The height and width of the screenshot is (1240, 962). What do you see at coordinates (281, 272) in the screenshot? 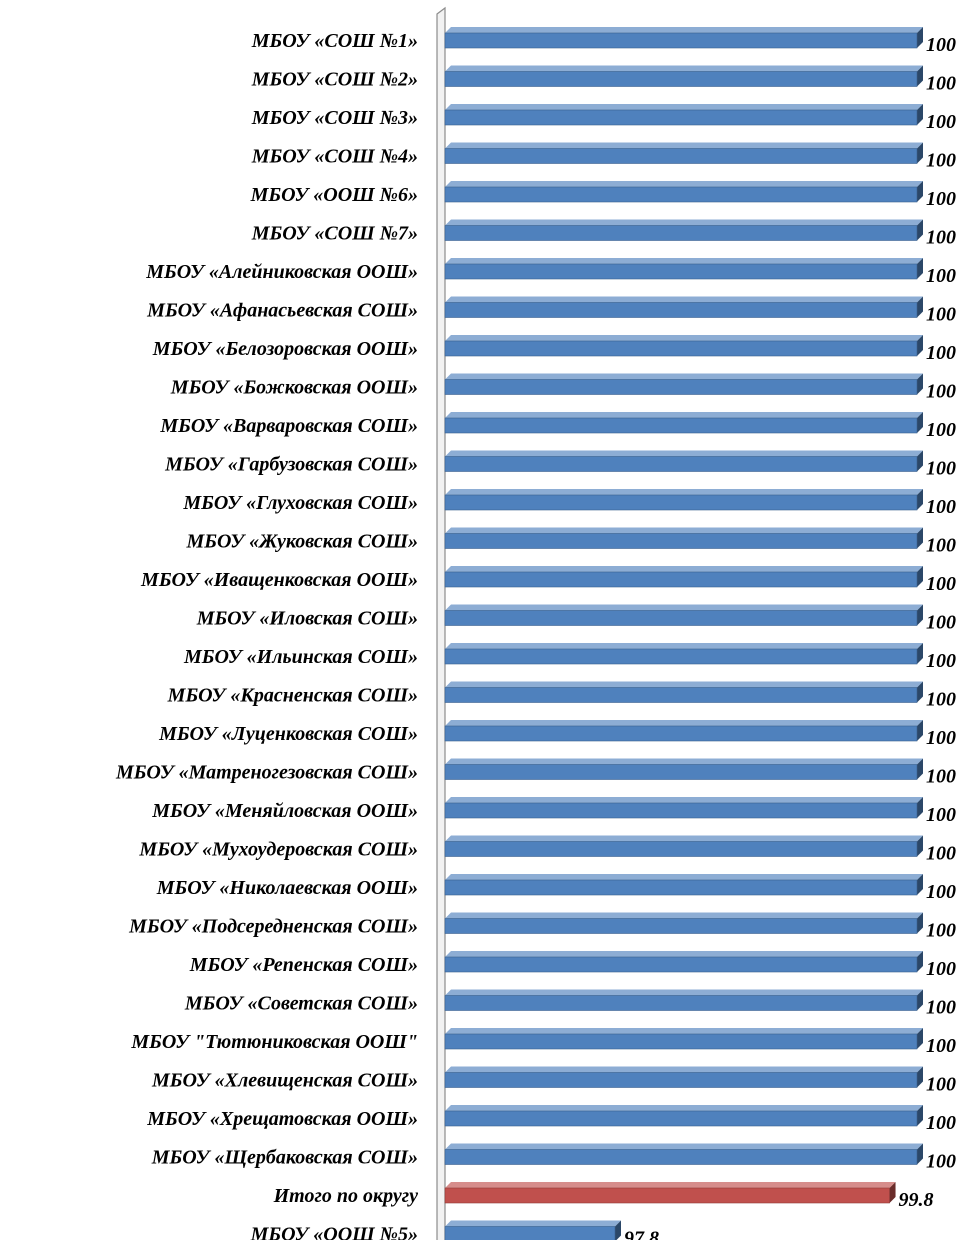
I see `category-label: МБОУ «Алейниковская ООШ»` at bounding box center [281, 272].